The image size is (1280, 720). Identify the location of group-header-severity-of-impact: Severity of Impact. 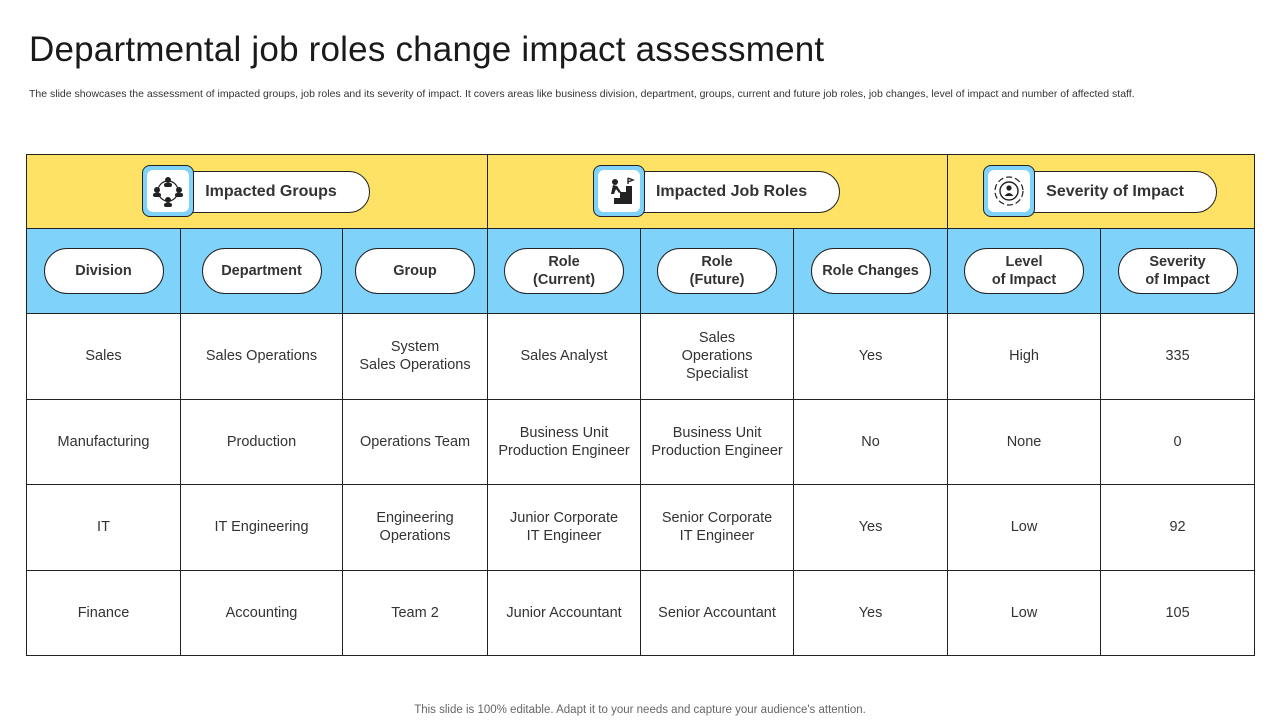
(1101, 191).